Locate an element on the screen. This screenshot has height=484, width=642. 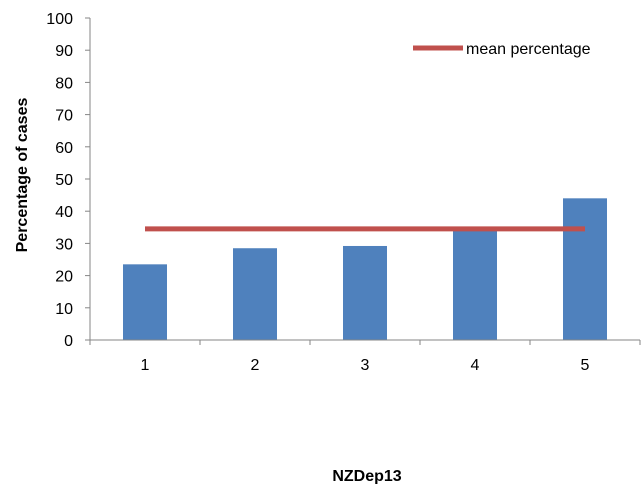
x-tick-label: 2 is located at coordinates (255, 365).